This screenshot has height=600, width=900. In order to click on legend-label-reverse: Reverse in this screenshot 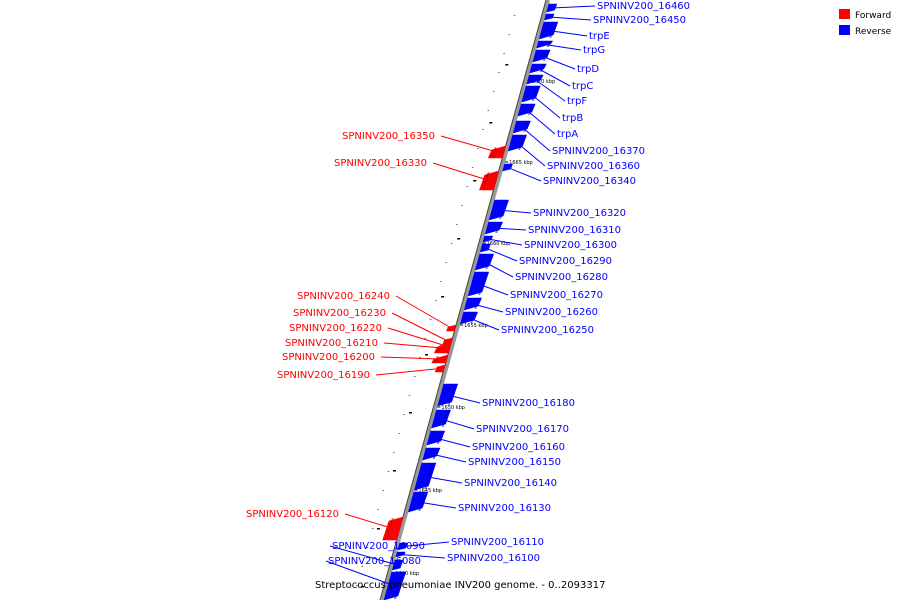, I will do `click(873, 32)`.